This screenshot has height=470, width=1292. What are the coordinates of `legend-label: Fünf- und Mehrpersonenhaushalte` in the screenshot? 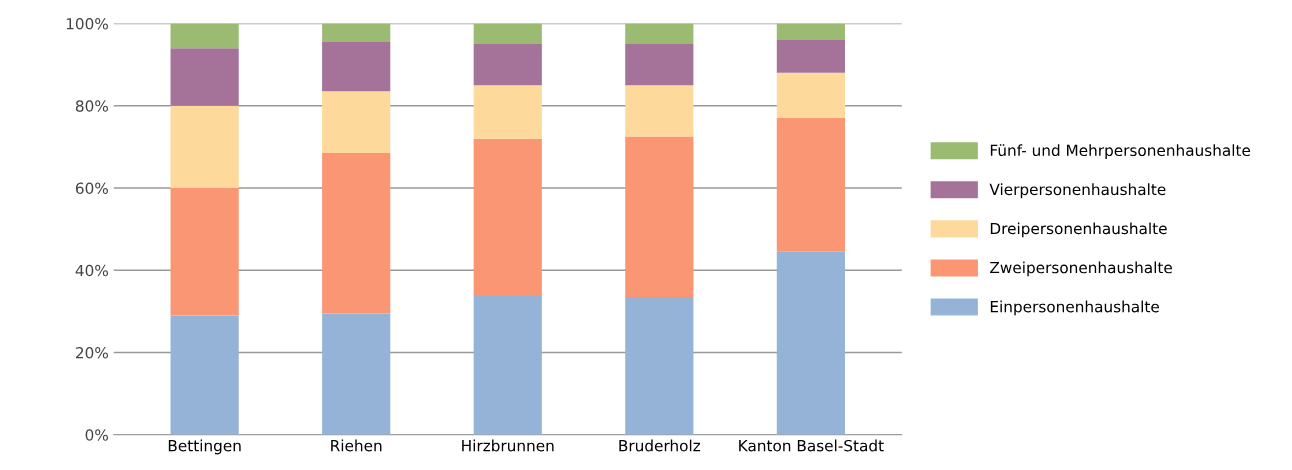 It's located at (1120, 152).